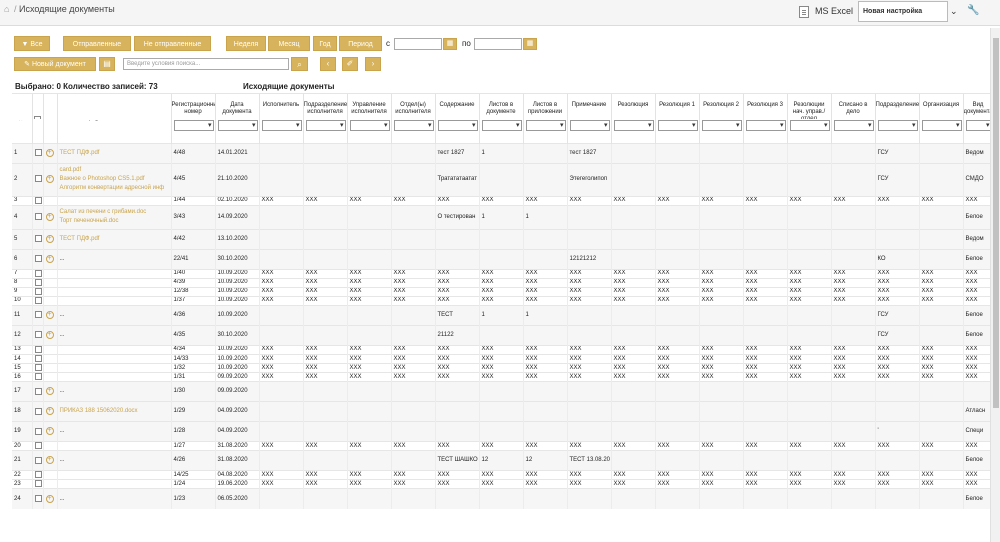 This screenshot has width=1000, height=542. What do you see at coordinates (413, 118) in the screenshot?
I see `column-header: Отдел(ы) исполнителя` at bounding box center [413, 118].